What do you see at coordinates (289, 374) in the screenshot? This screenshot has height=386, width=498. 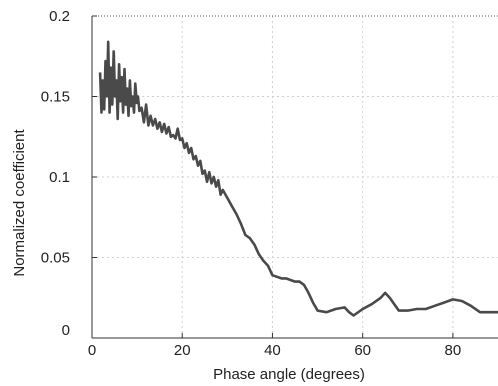 I see `x-axis-title: Phase angle (degrees)` at bounding box center [289, 374].